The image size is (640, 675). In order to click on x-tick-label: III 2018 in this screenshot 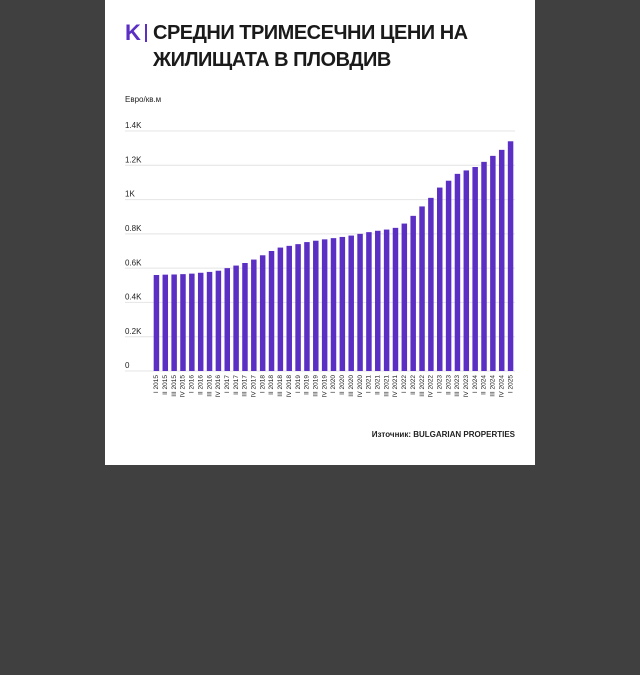, I will do `click(280, 386)`.